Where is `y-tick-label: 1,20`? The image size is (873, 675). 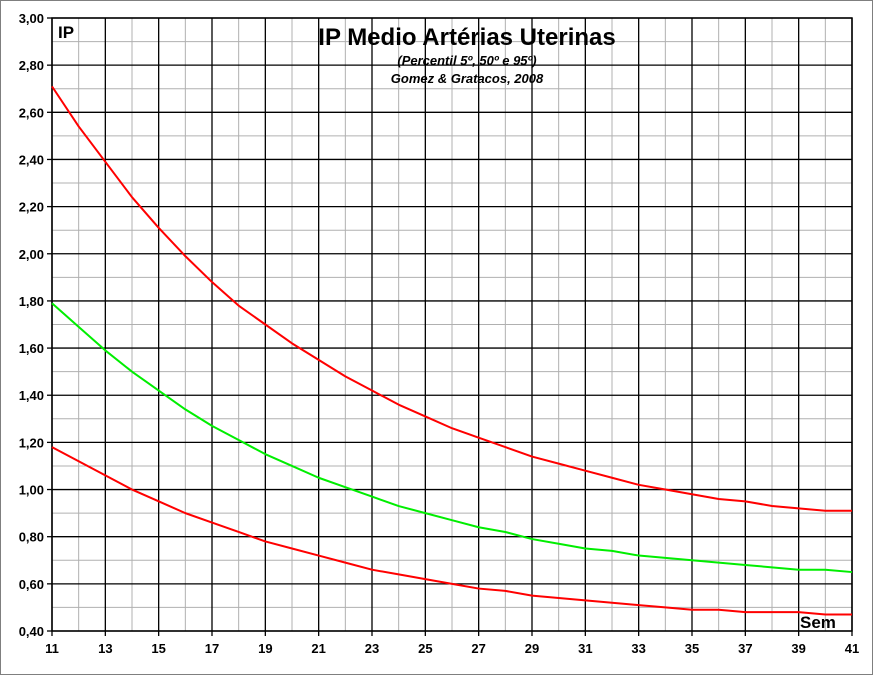
y-tick-label: 1,20 is located at coordinates (31, 442).